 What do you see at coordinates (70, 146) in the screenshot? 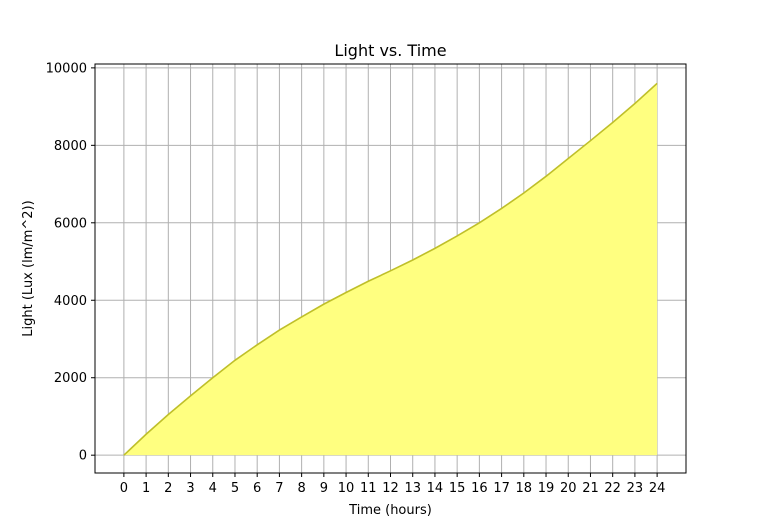
I see `y-tick-label: 8000` at bounding box center [70, 146].